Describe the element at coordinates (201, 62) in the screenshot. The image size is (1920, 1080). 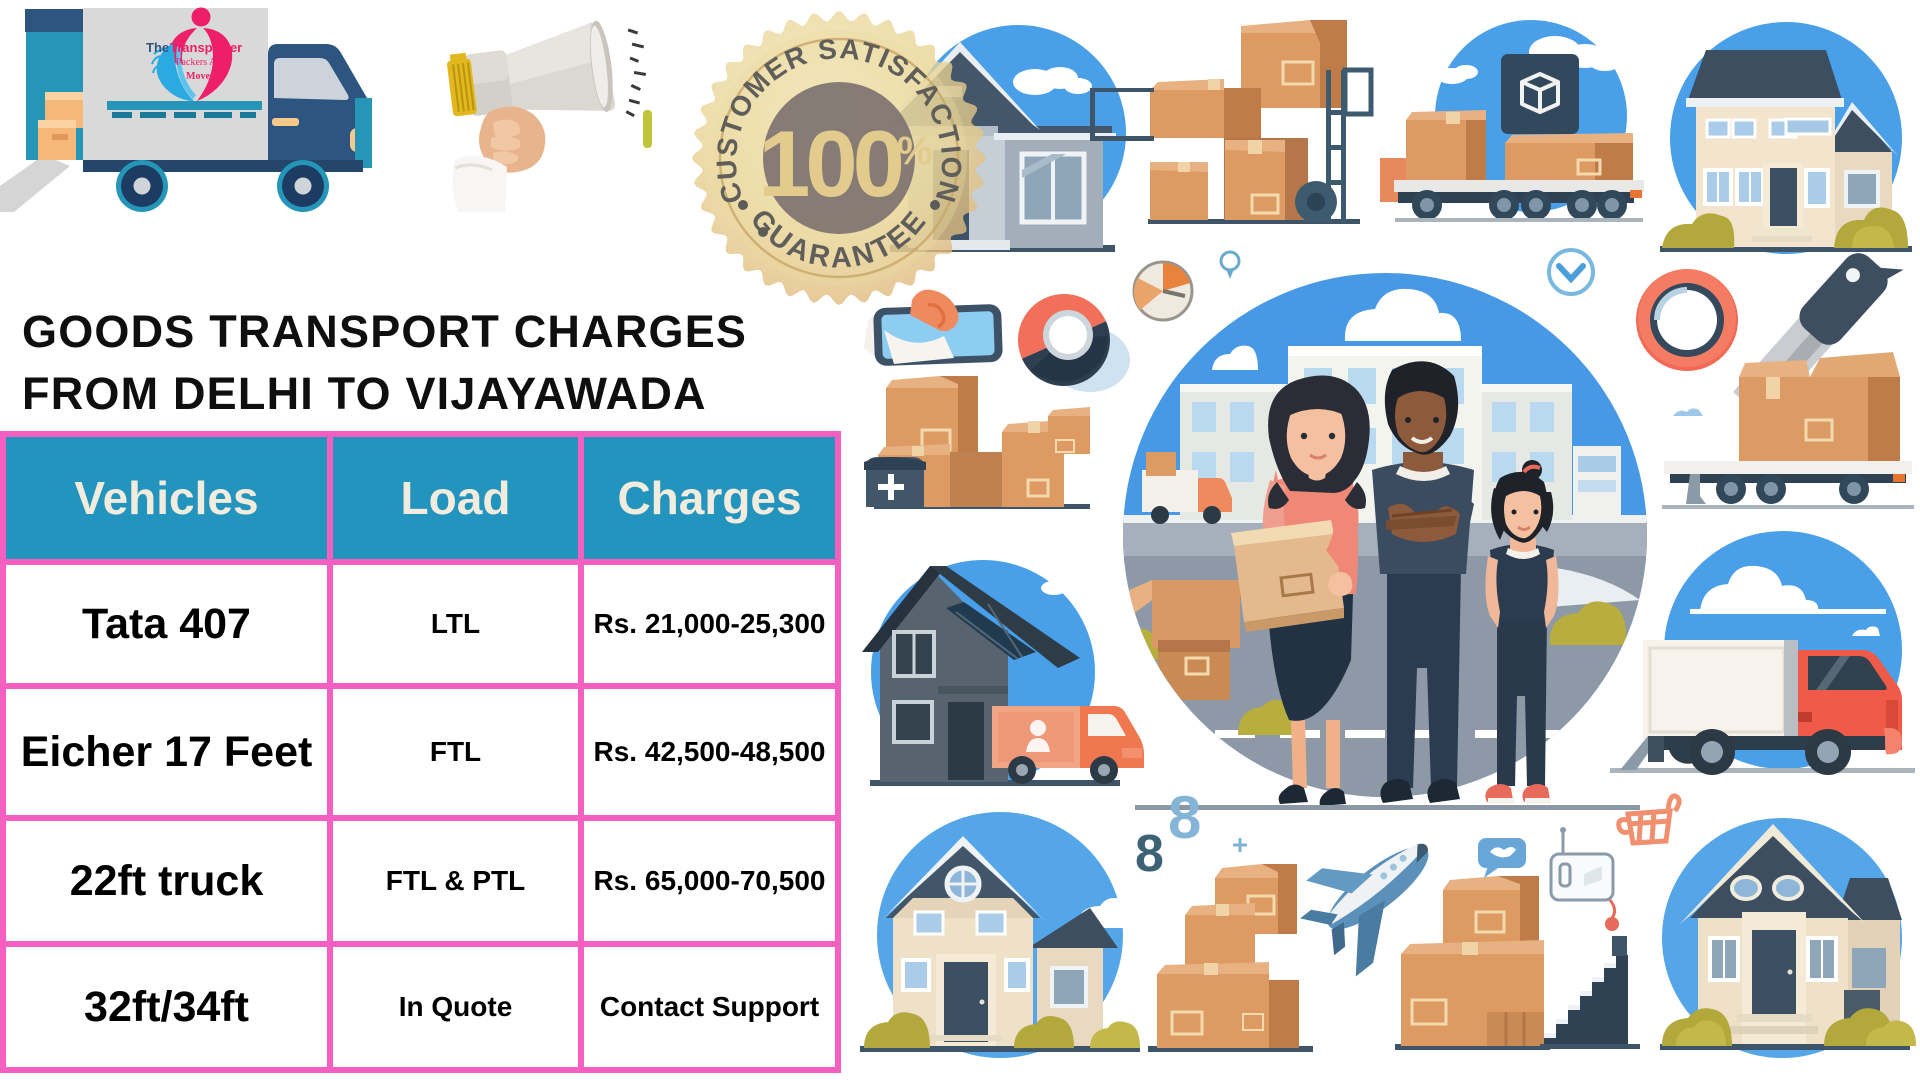
I see `svg-text: Packers And` at that location.